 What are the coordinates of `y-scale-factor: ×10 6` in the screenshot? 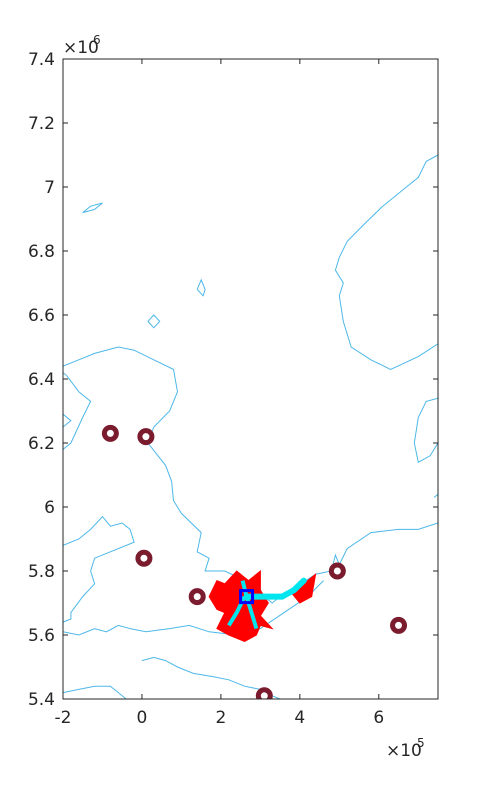 It's located at (82, 45).